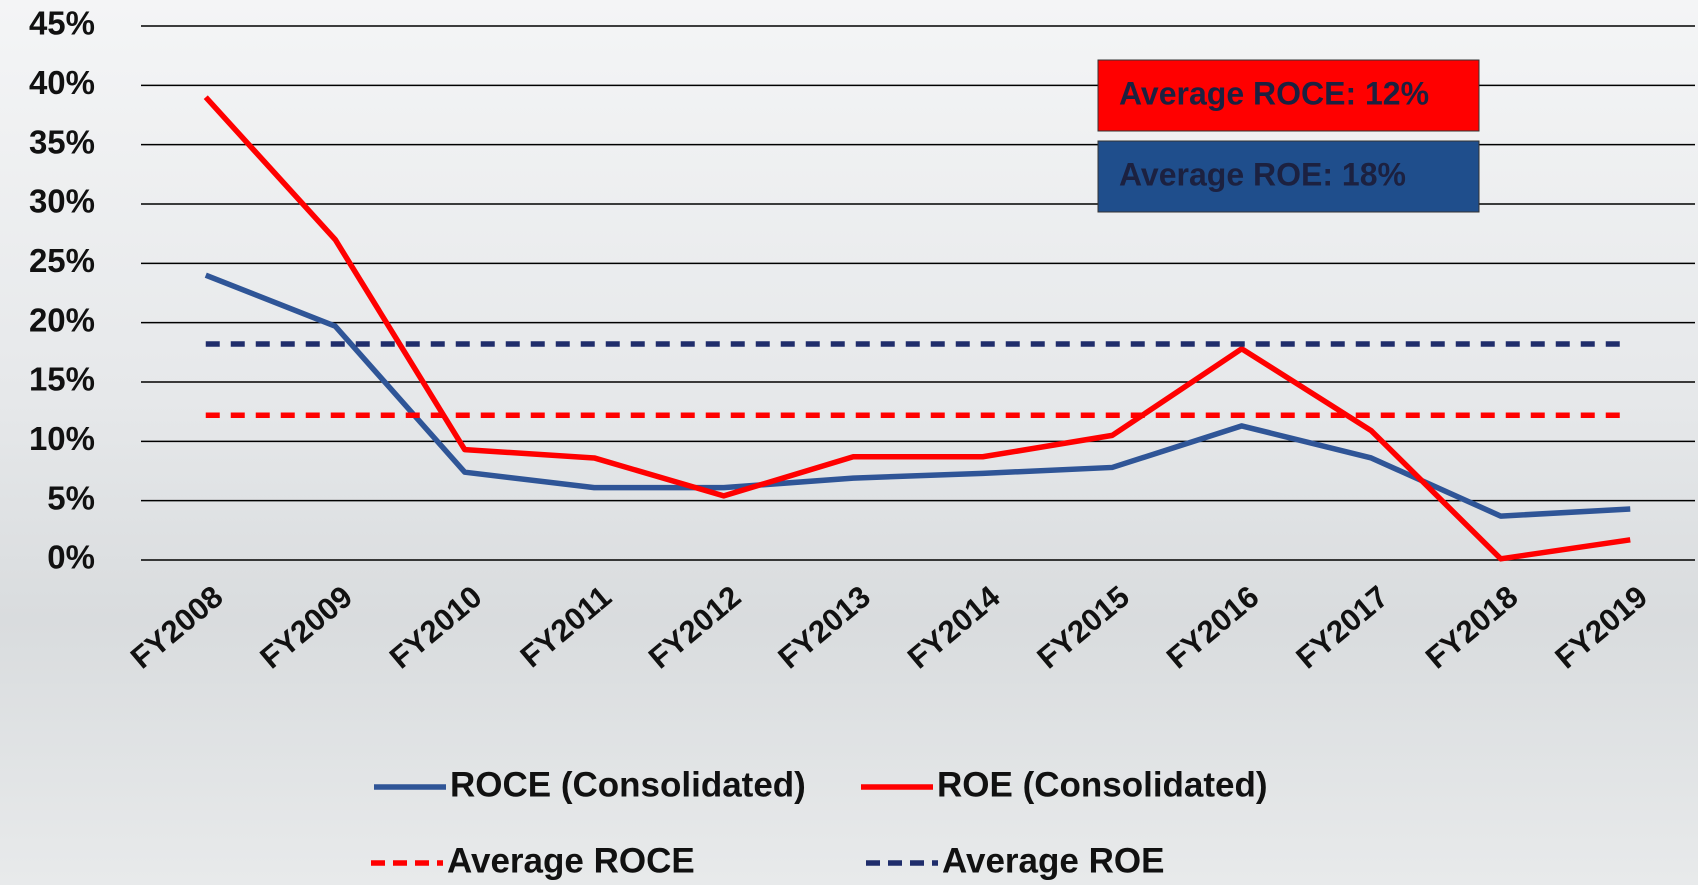  What do you see at coordinates (62, 141) in the screenshot?
I see `y-tick-label: 35%` at bounding box center [62, 141].